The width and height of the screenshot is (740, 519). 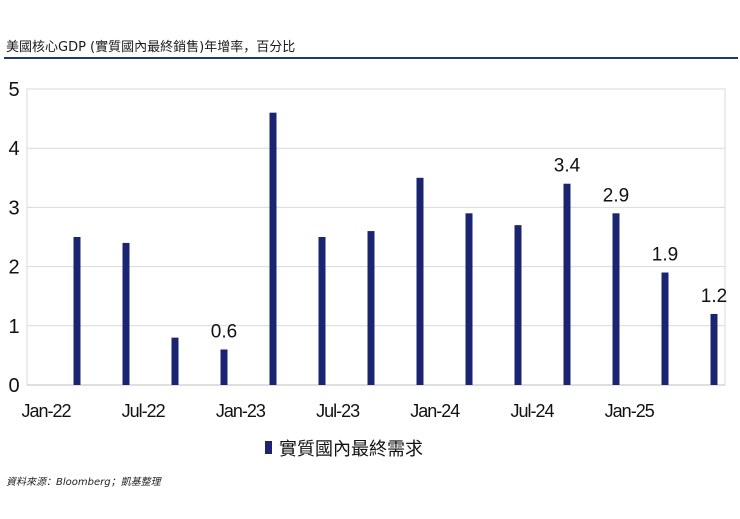 What do you see at coordinates (144, 411) in the screenshot?
I see `x-tick-label: Jul-22` at bounding box center [144, 411].